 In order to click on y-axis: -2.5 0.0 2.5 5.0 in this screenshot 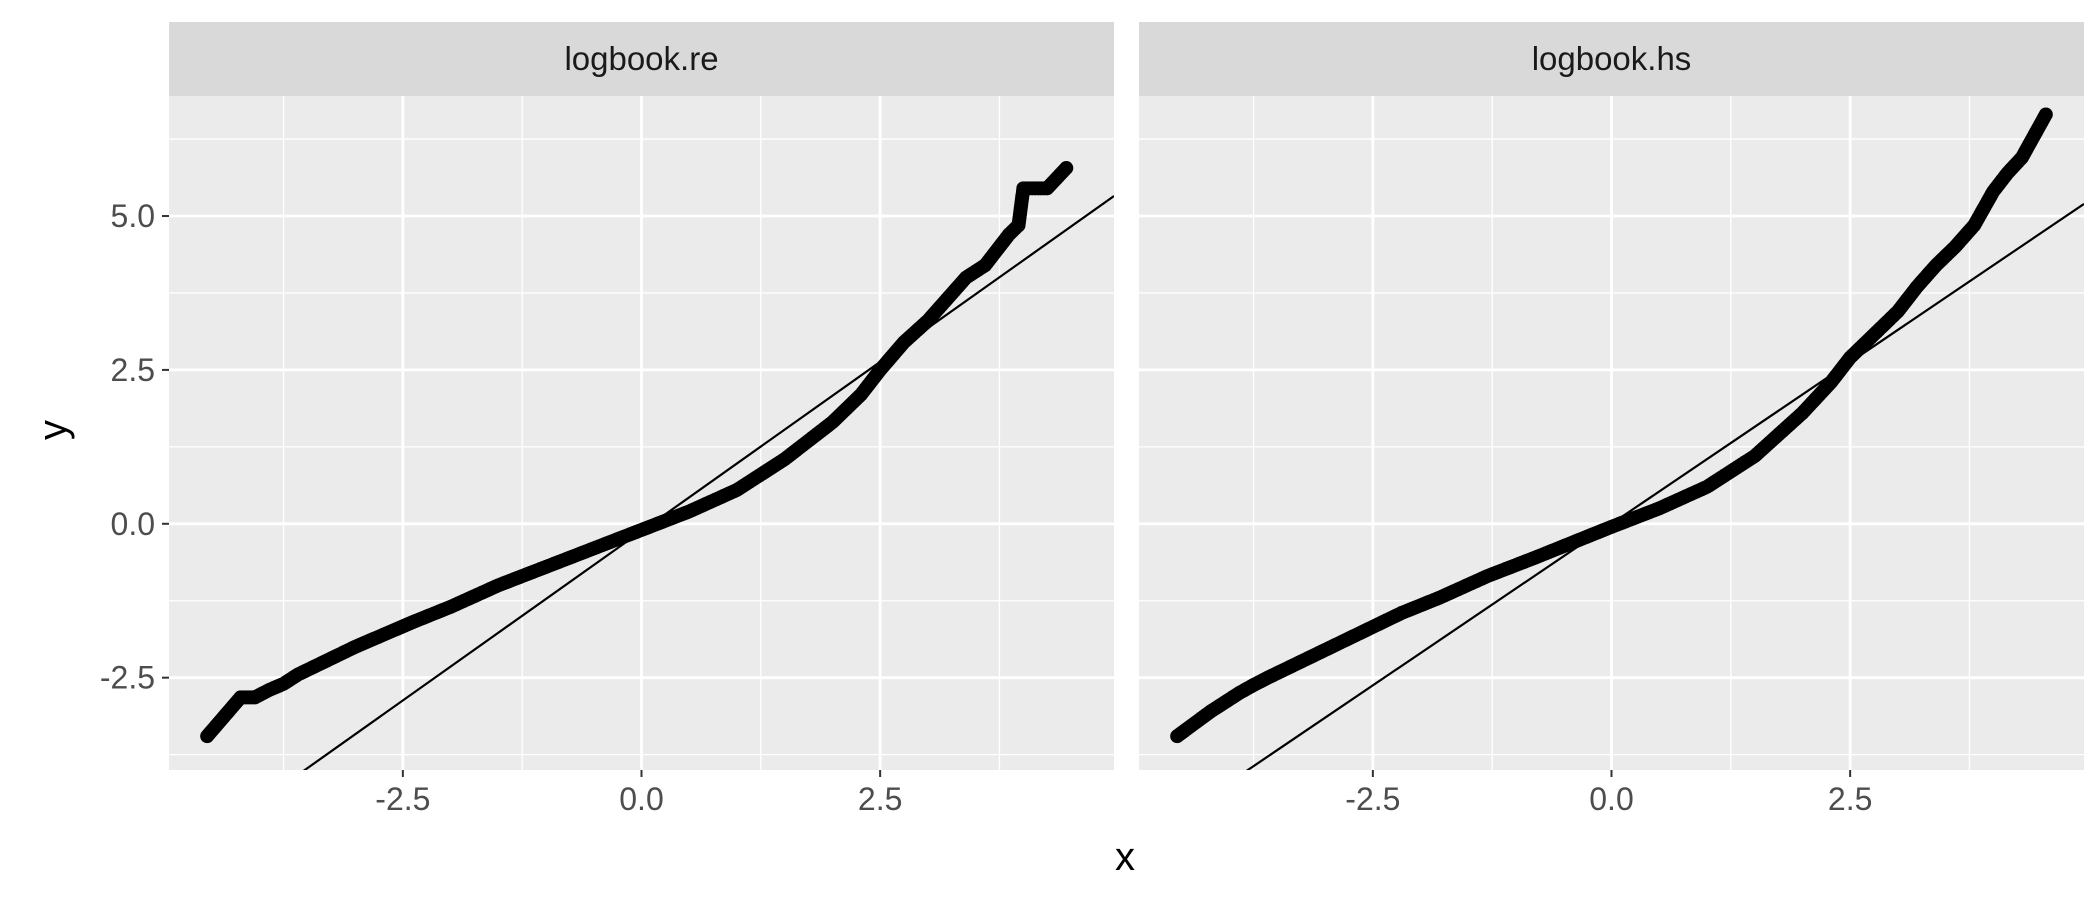, I will do `click(134, 447)`.